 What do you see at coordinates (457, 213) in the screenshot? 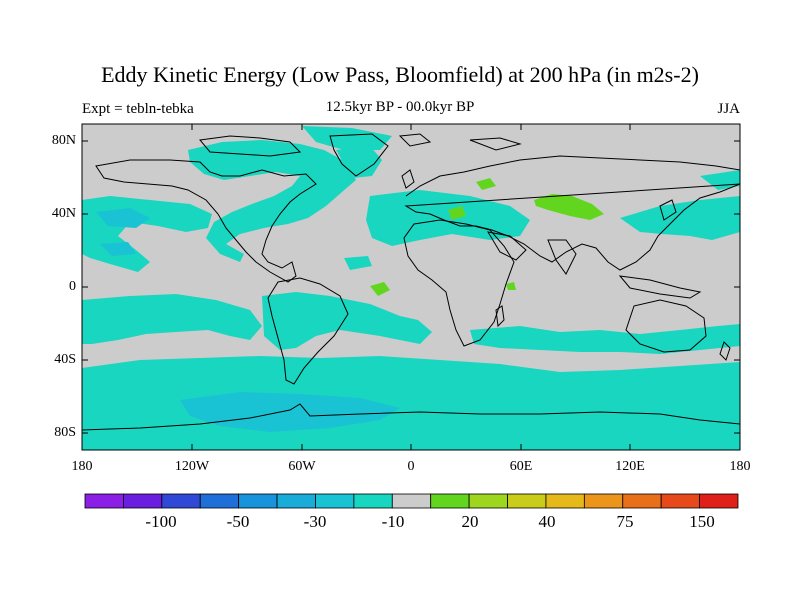
I see `positive-region-mediterranean` at bounding box center [457, 213].